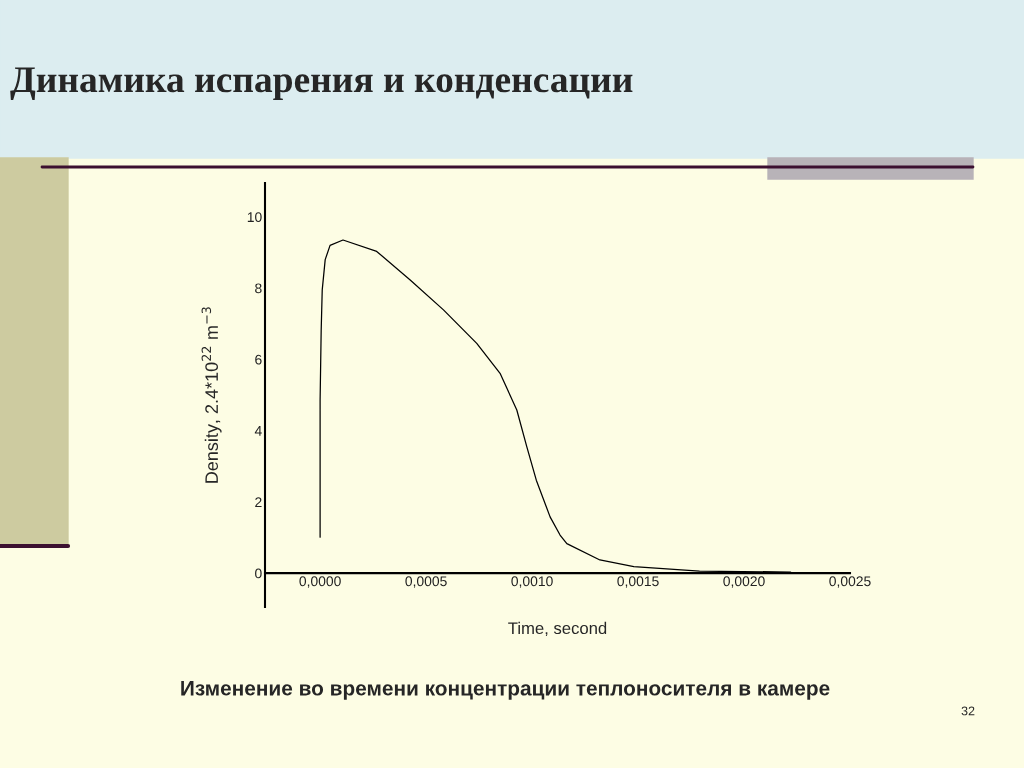 The image size is (1024, 768). I want to click on y-tick-label: 2, so click(258, 502).